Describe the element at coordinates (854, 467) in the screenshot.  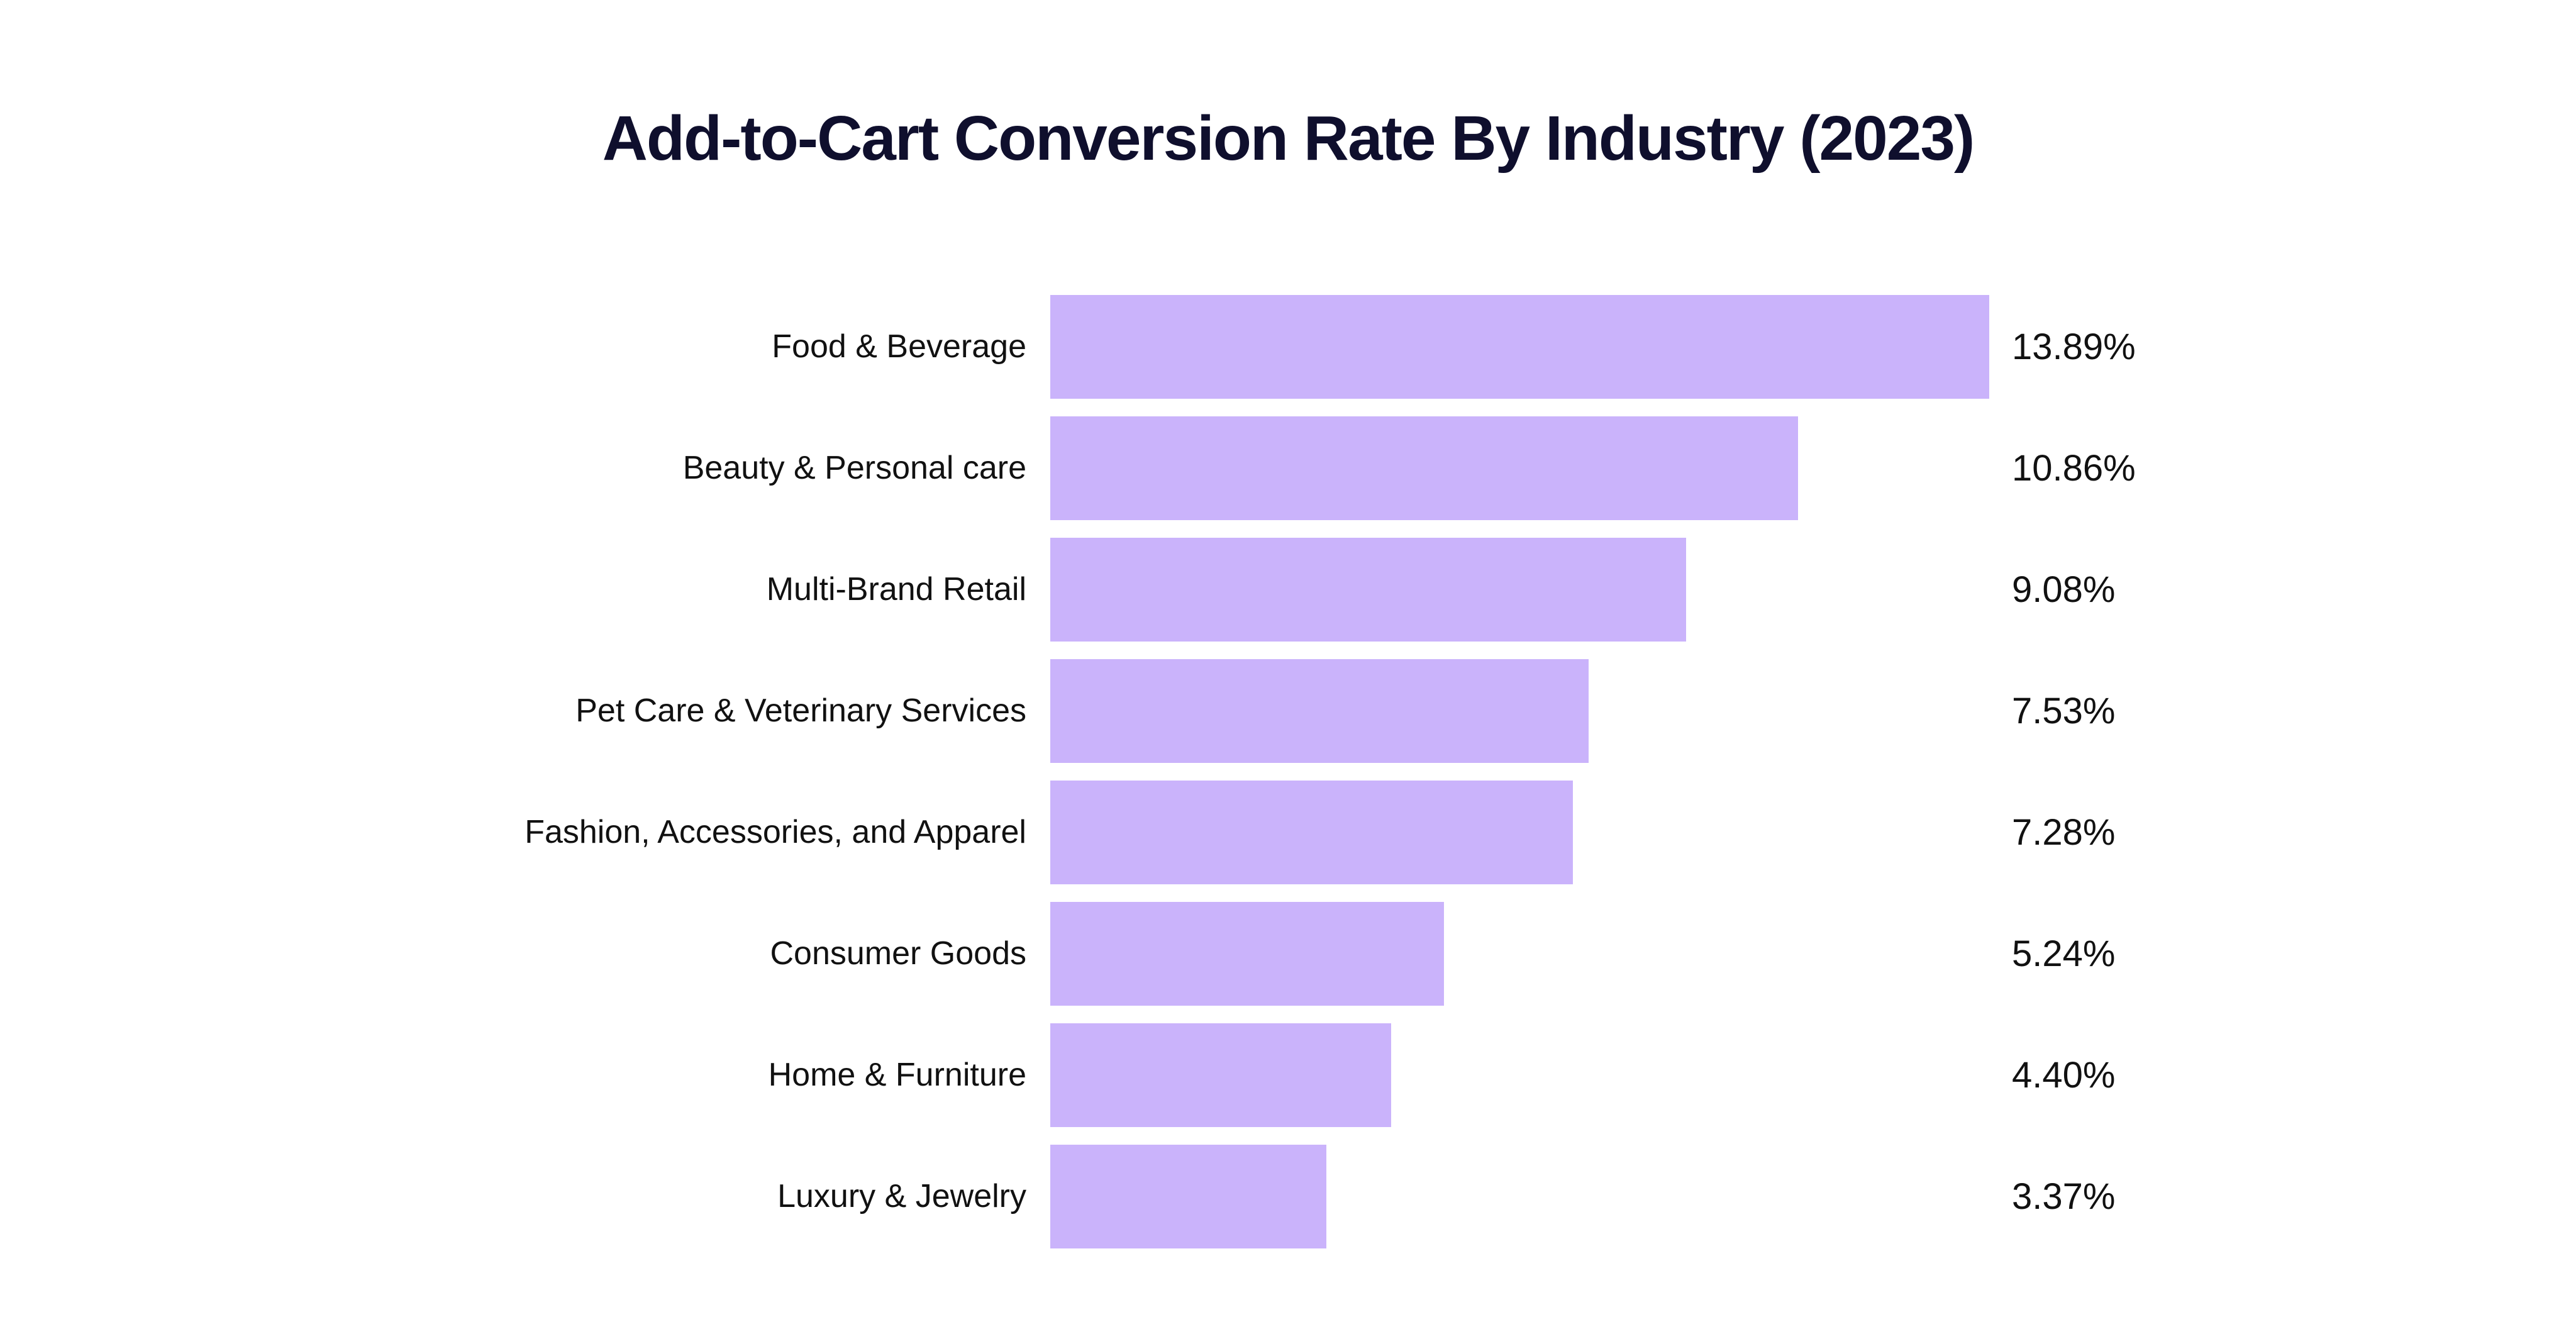
I see `bar-category-label: Beauty & Personal care` at that location.